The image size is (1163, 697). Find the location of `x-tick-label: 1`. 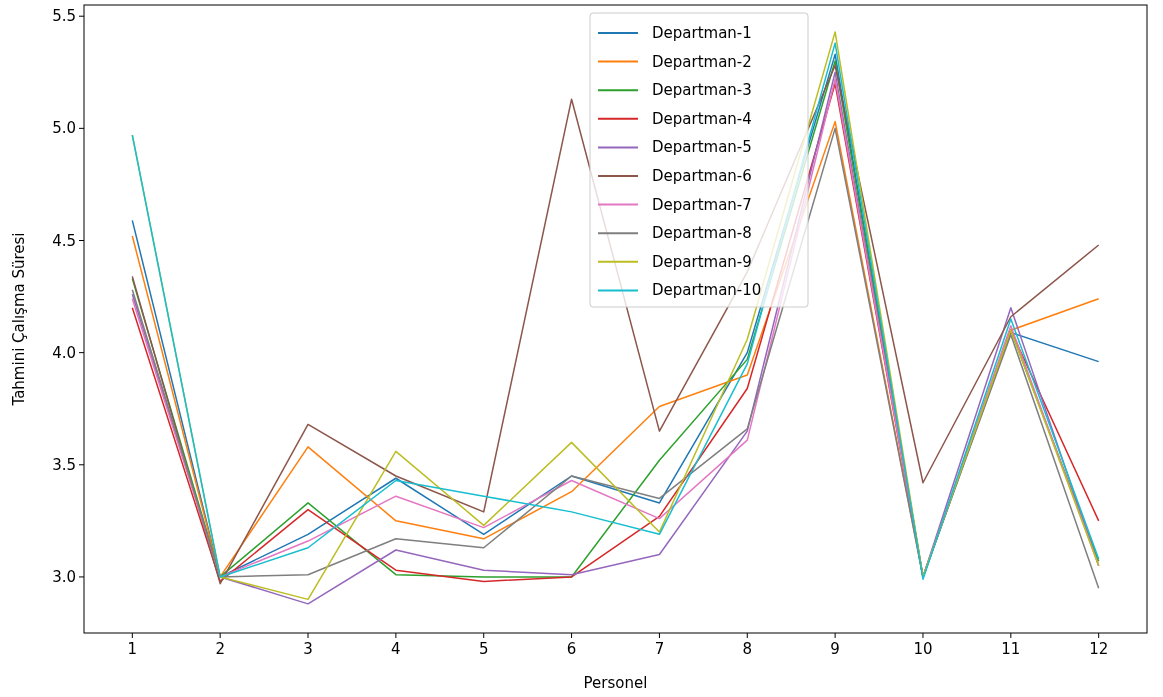

x-tick-label: 1 is located at coordinates (132, 649).